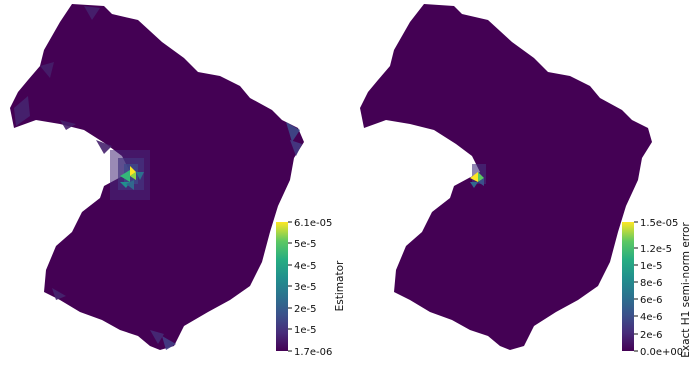 The width and height of the screenshot is (692, 368). I want to click on colorbar-tick-label: 1.5e-05, so click(659, 223).